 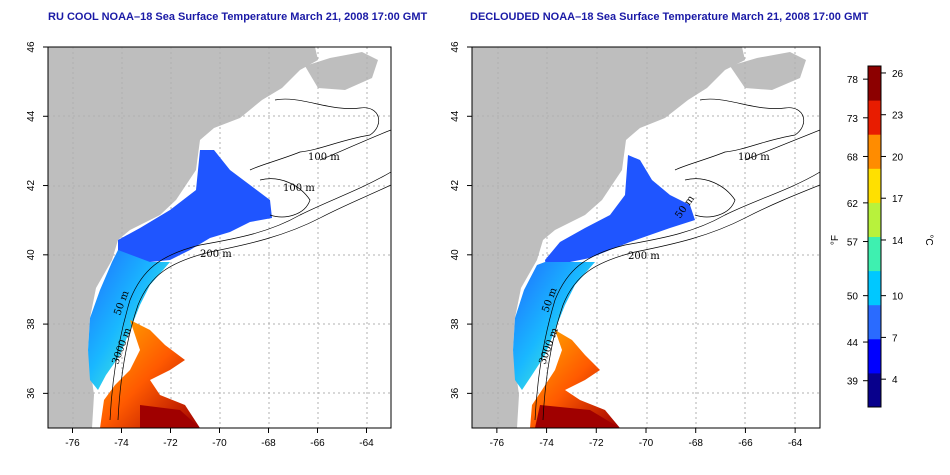 I want to click on fahrenheit-tick-label: 78, so click(x=853, y=80).